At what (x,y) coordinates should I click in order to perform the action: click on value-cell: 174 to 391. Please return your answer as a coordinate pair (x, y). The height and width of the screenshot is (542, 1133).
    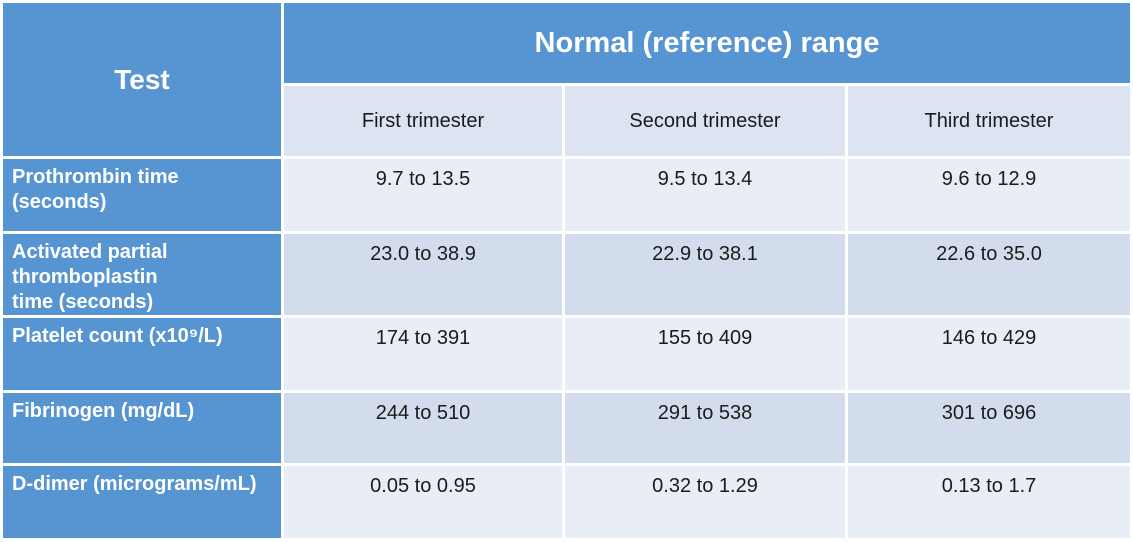
    Looking at the image, I should click on (423, 354).